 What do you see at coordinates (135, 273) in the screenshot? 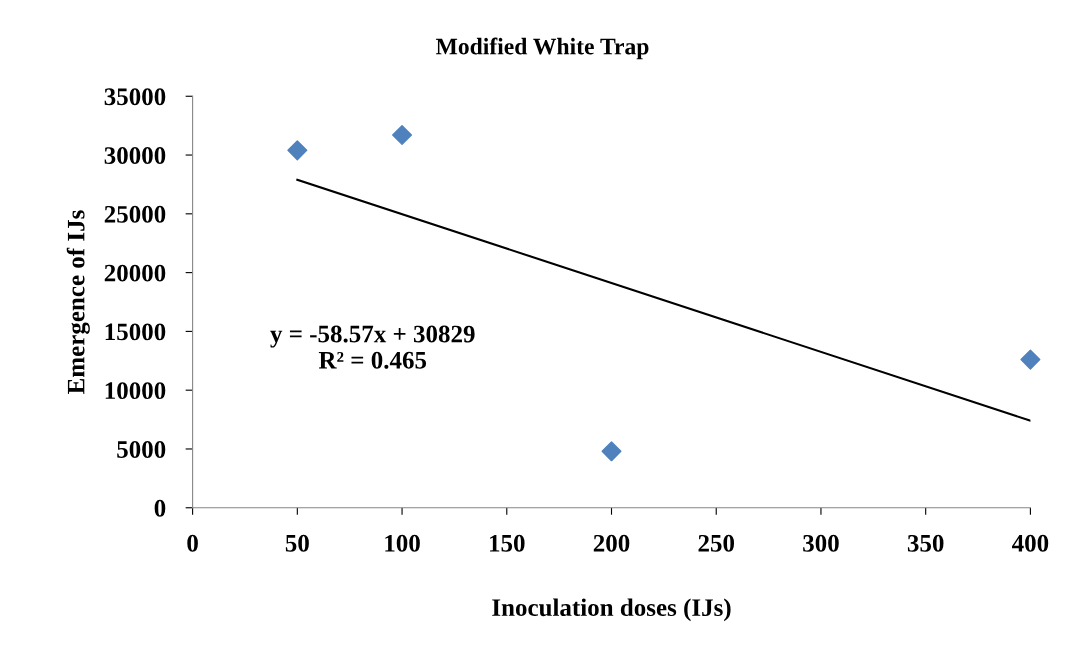
I see `y-tick-label: 20000` at bounding box center [135, 273].